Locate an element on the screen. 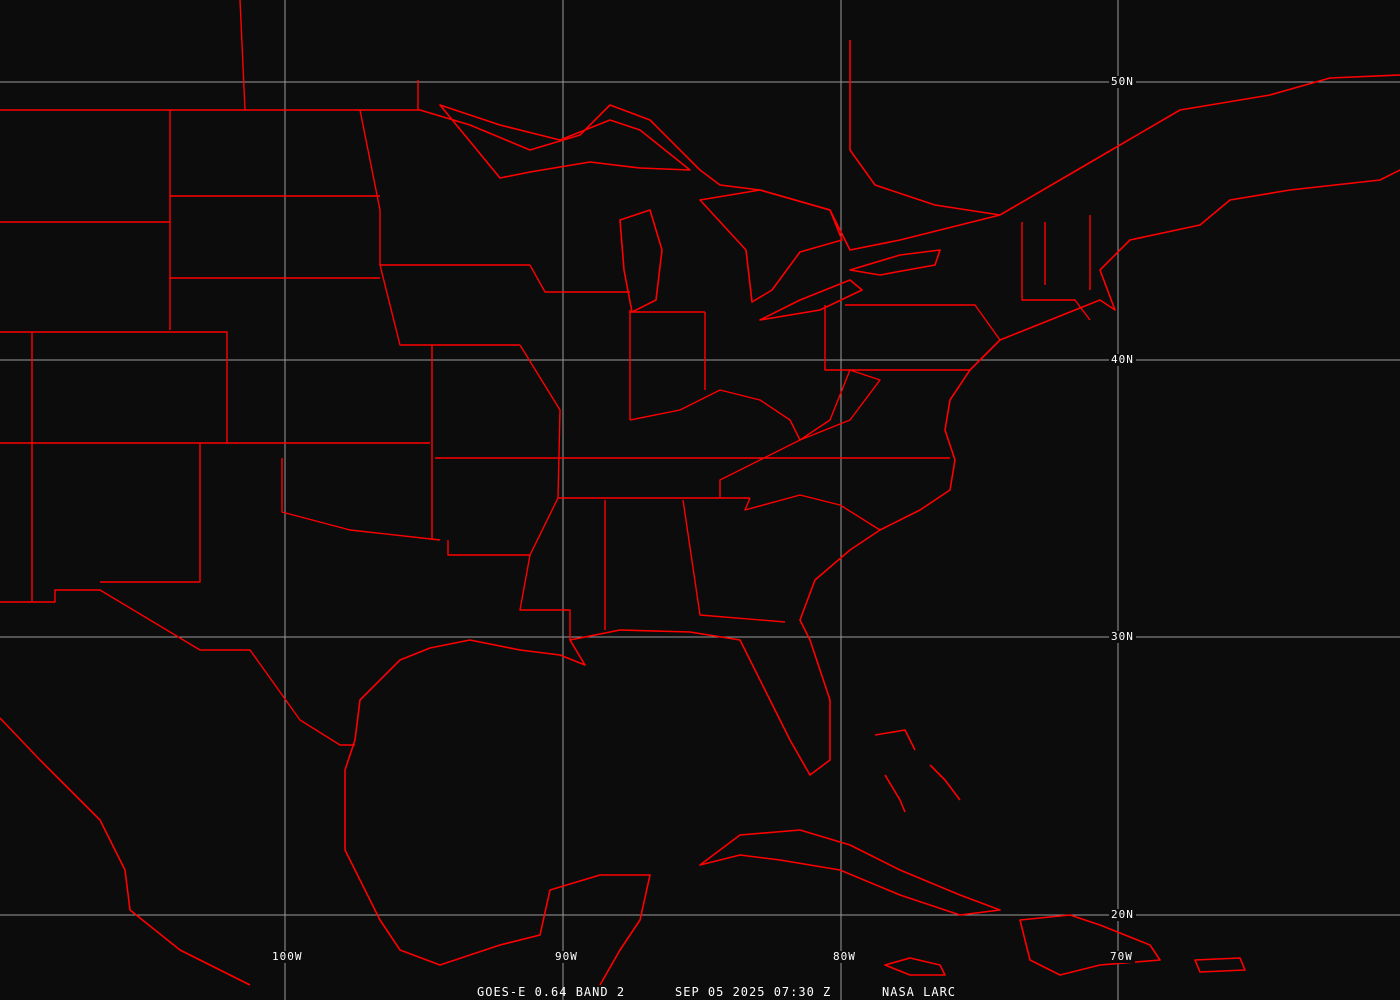 This screenshot has width=1400, height=1000. bahamas is located at coordinates (895, 740).